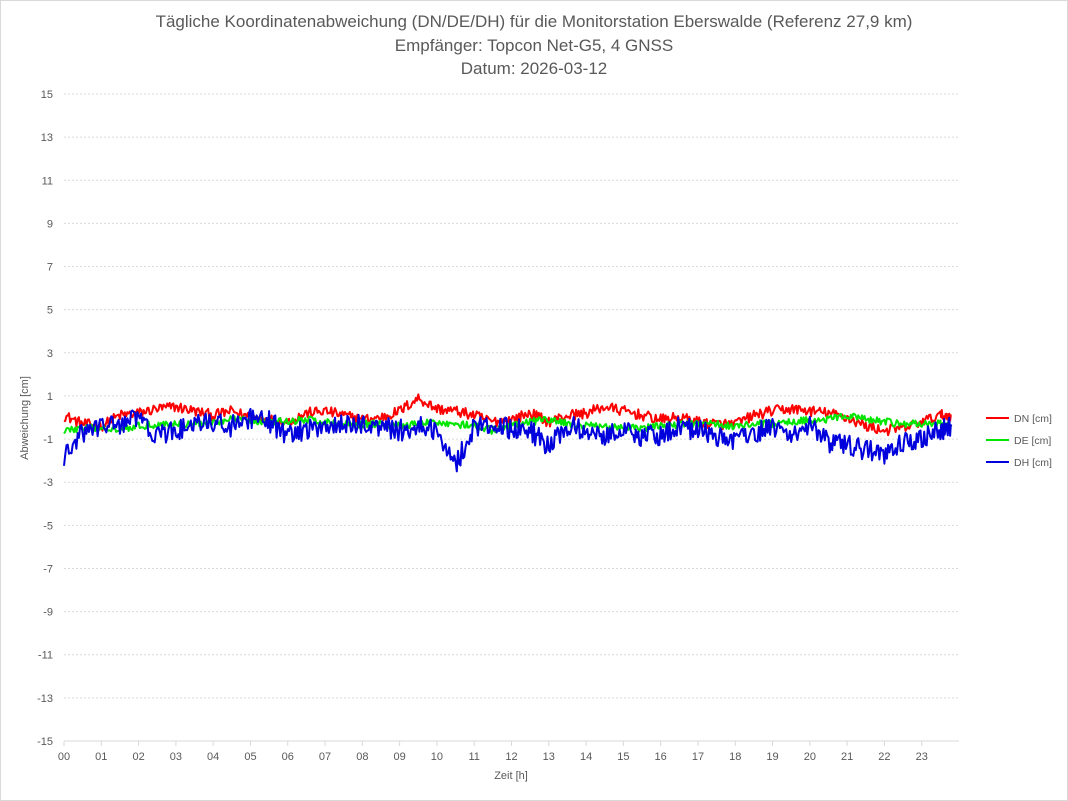 This screenshot has width=1068, height=801. What do you see at coordinates (47, 95) in the screenshot?
I see `y-tick-label: 15` at bounding box center [47, 95].